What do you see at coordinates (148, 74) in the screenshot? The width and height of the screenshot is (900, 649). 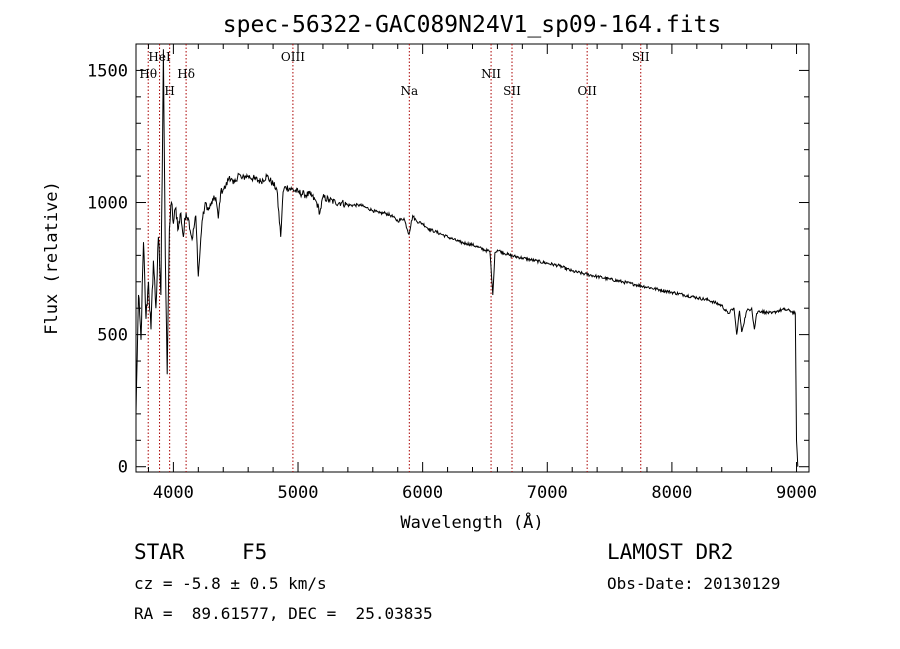 I see `line-marker-label-hθ: Hθ` at bounding box center [148, 74].